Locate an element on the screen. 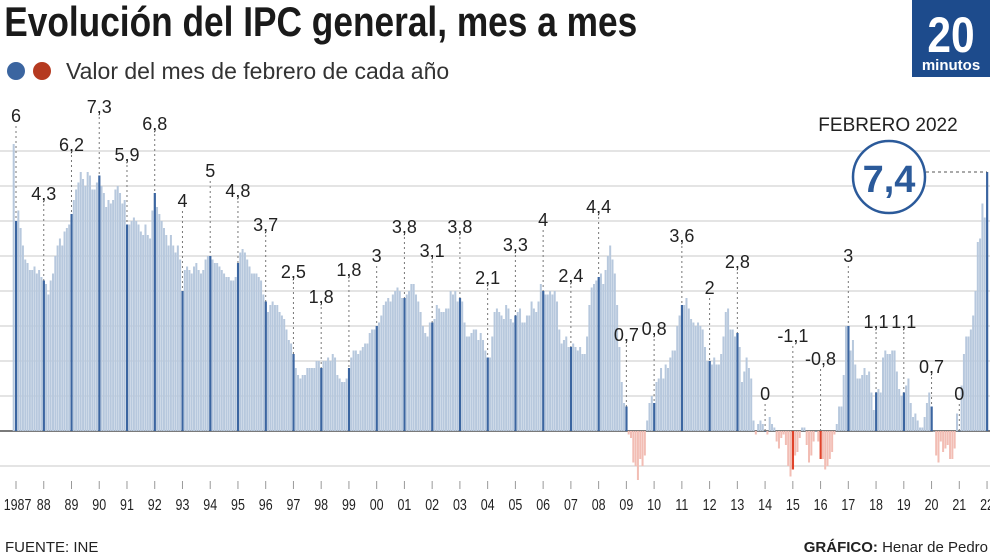  x-tick-label: 95 is located at coordinates (238, 506).